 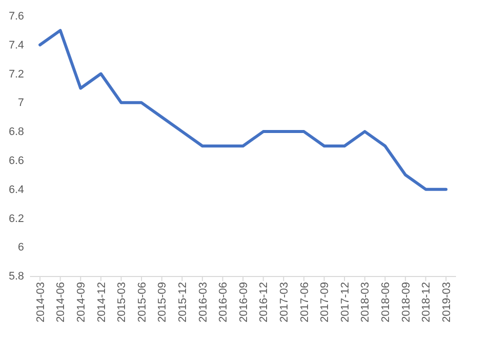 What do you see at coordinates (16, 45) in the screenshot?
I see `y-tick-label: 7.4` at bounding box center [16, 45].